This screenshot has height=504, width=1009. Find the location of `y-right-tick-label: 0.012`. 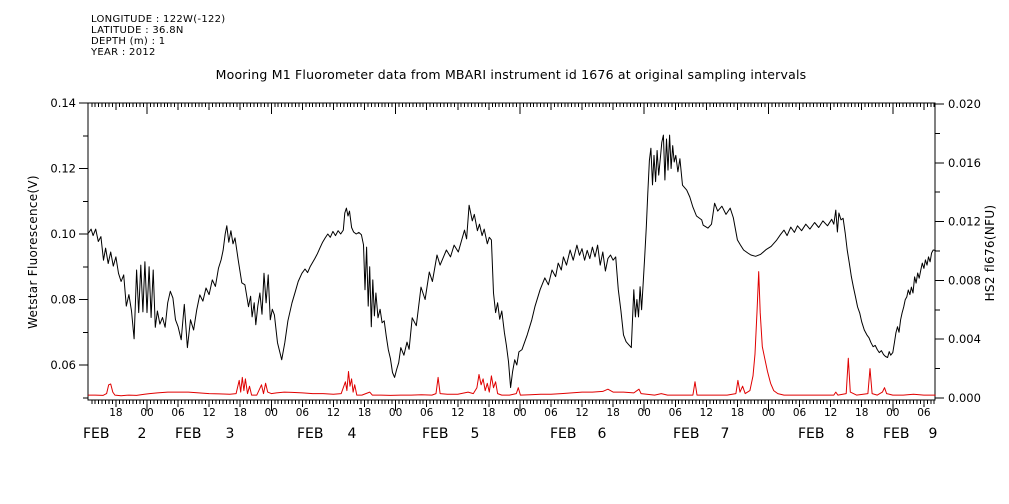

y-right-tick-label: 0.012 is located at coordinates (964, 222).